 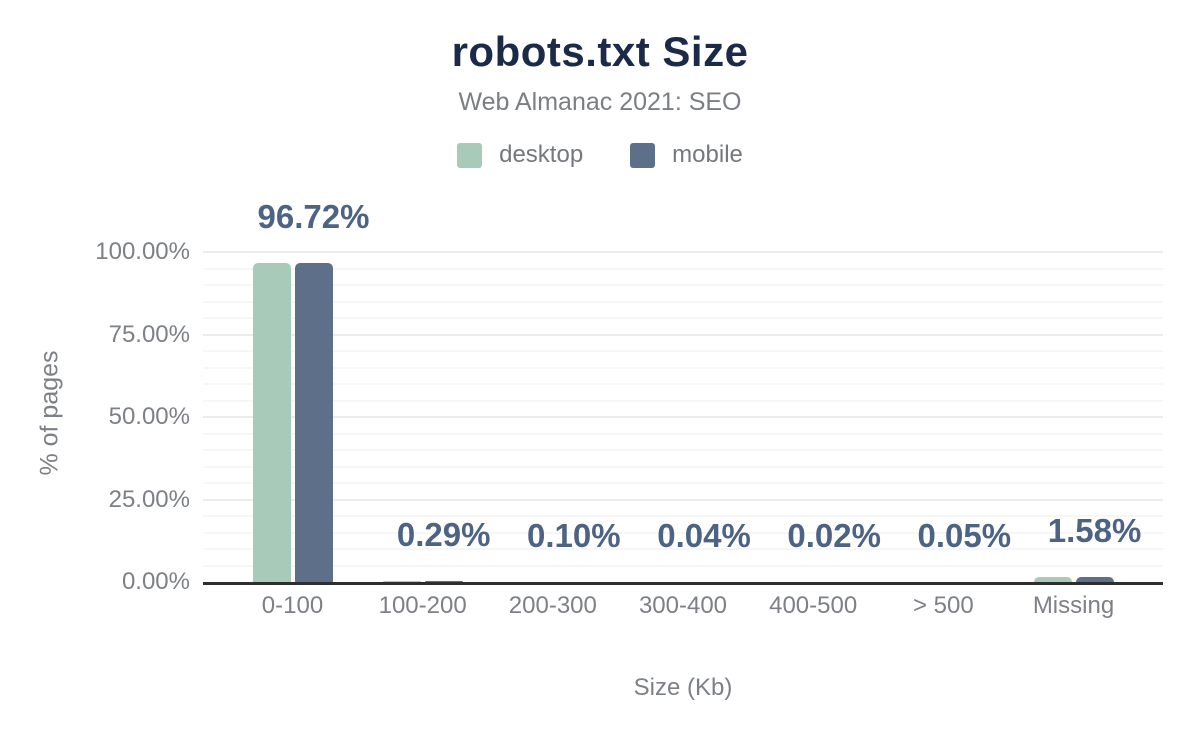 What do you see at coordinates (834, 535) in the screenshot?
I see `value-label: 0.02%` at bounding box center [834, 535].